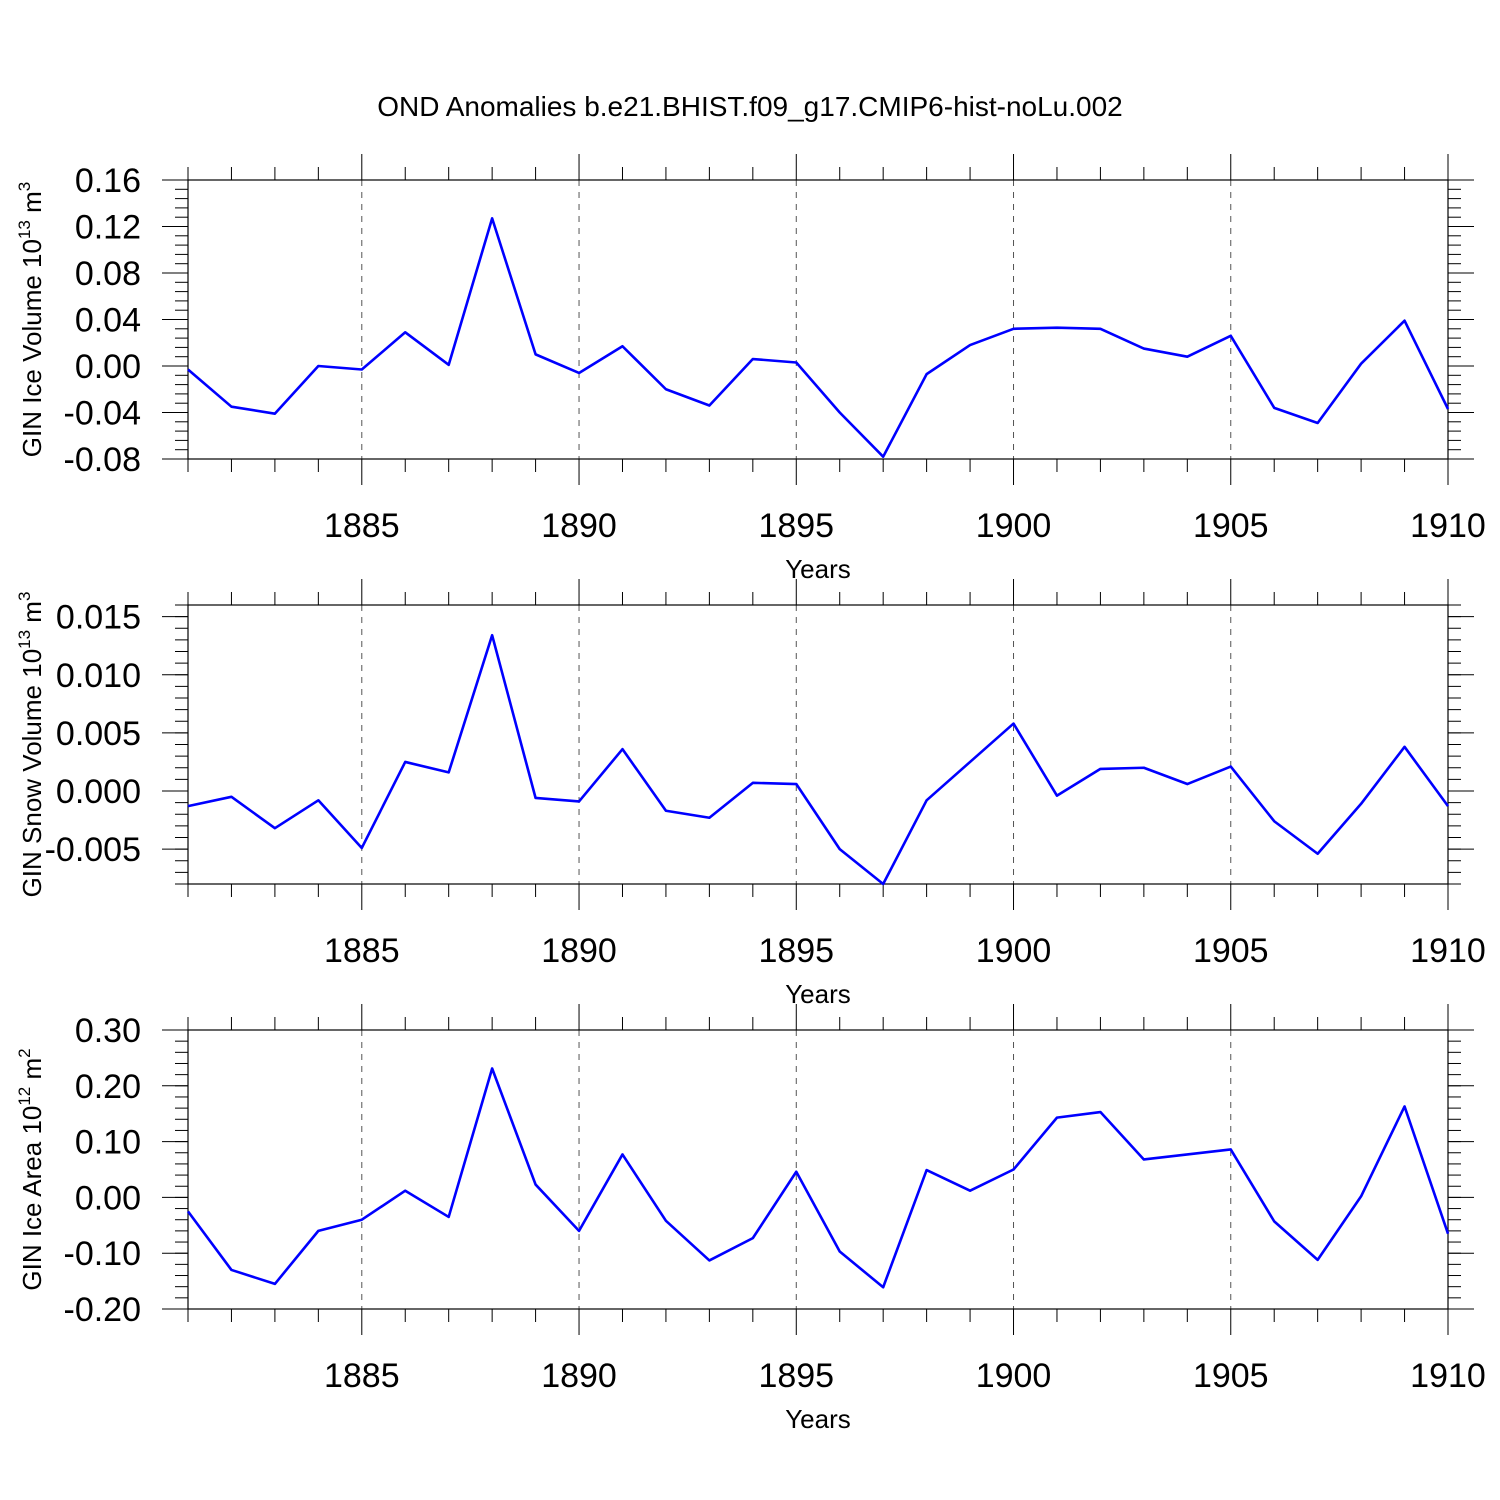 The height and width of the screenshot is (1500, 1500). Describe the element at coordinates (108, 181) in the screenshot. I see `y-tick-label: 0.16` at that location.